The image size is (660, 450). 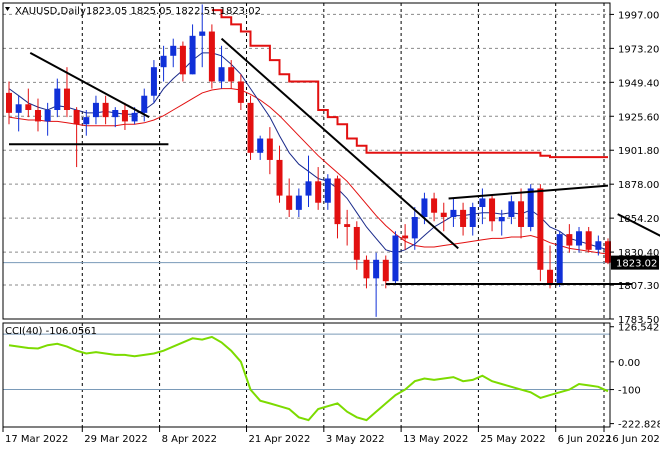 What do you see at coordinates (638, 151) in the screenshot?
I see `y-tick-label: 1901.80` at bounding box center [638, 151].